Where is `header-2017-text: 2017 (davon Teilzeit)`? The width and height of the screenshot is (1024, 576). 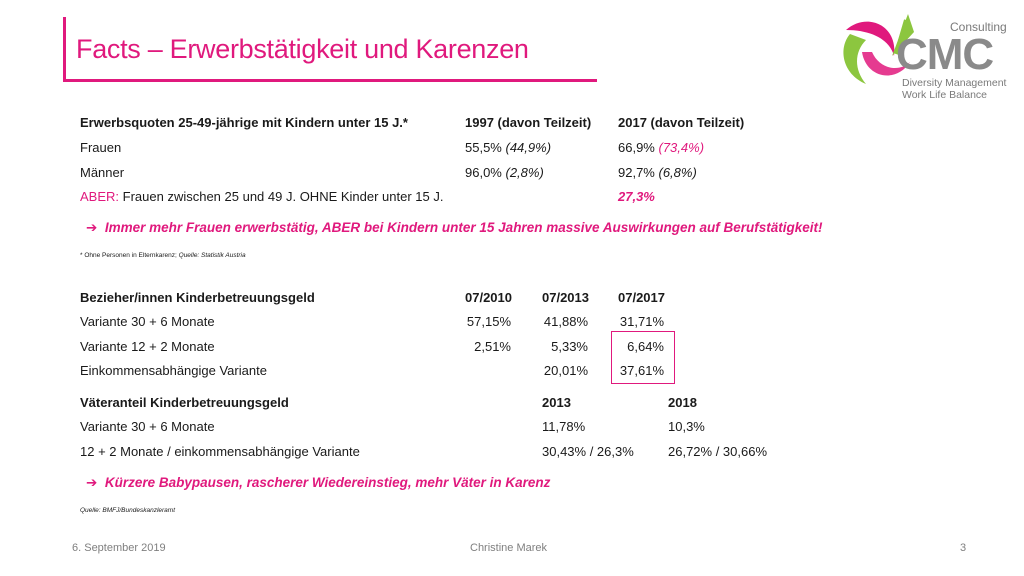 header-2017-text: 2017 (davon Teilzeit) is located at coordinates (681, 122).